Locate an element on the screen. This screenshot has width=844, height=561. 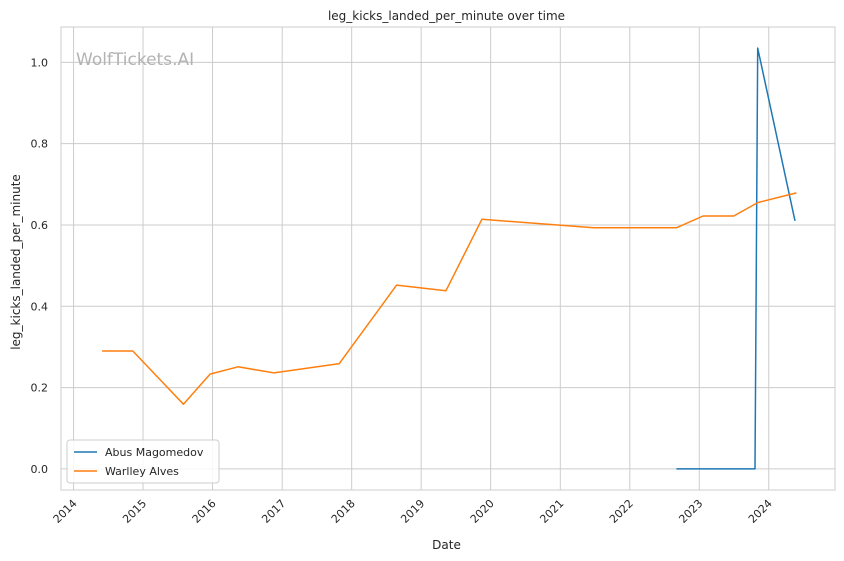
y-tick-label: 0.6 is located at coordinates (40, 225).